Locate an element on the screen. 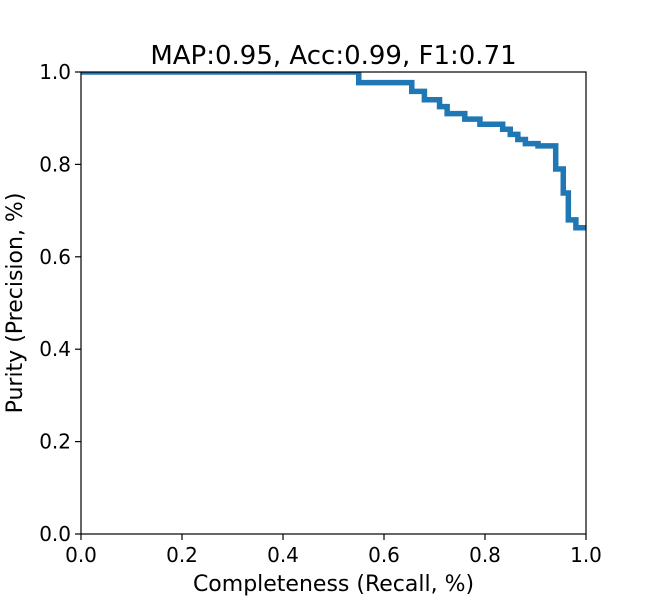  y-tick-label: 0.6 is located at coordinates (55, 257).